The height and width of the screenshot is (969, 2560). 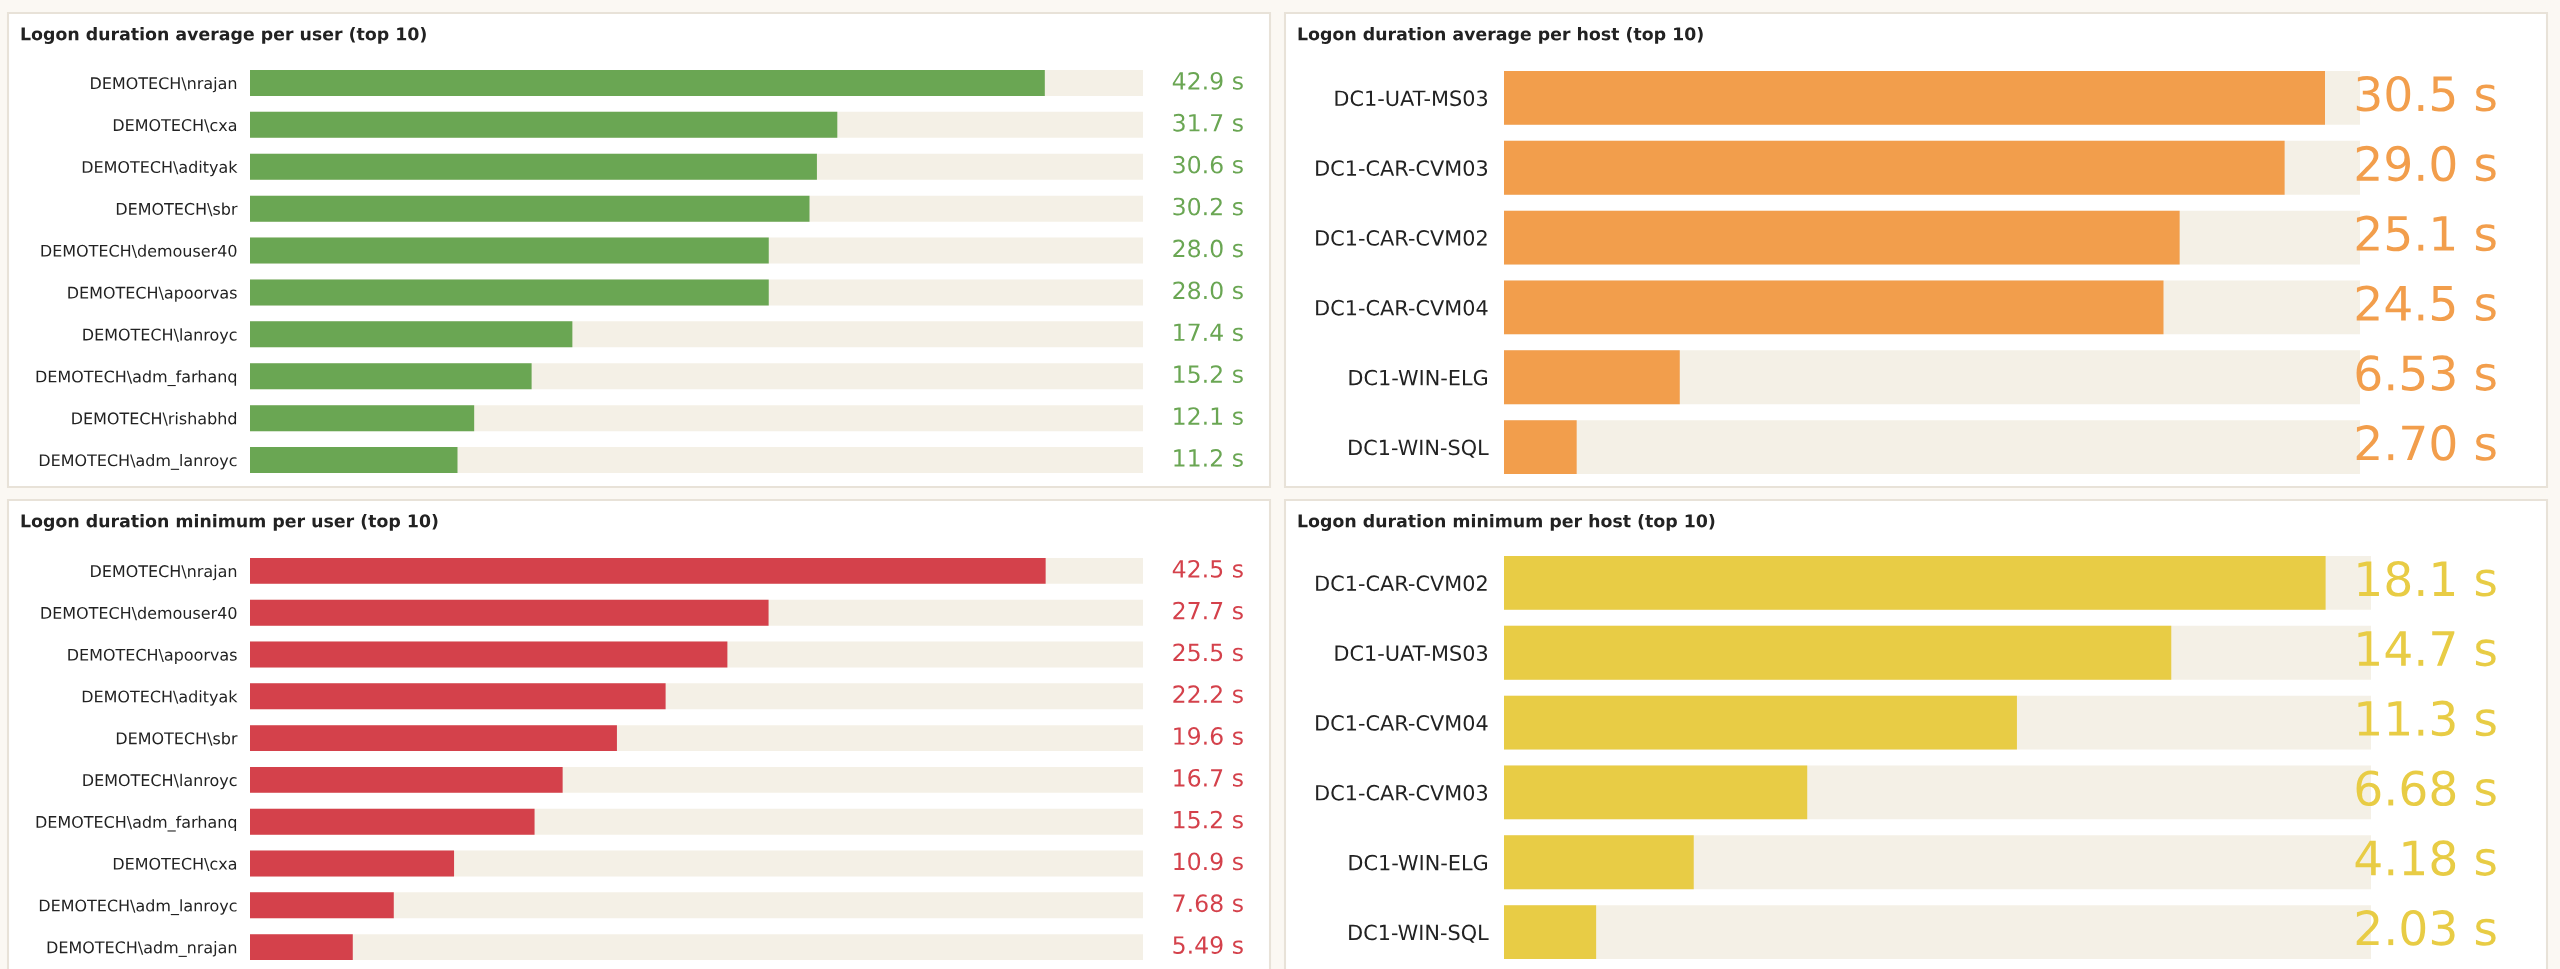 What do you see at coordinates (1207, 80) in the screenshot?
I see `data-label: 42.9 s` at bounding box center [1207, 80].